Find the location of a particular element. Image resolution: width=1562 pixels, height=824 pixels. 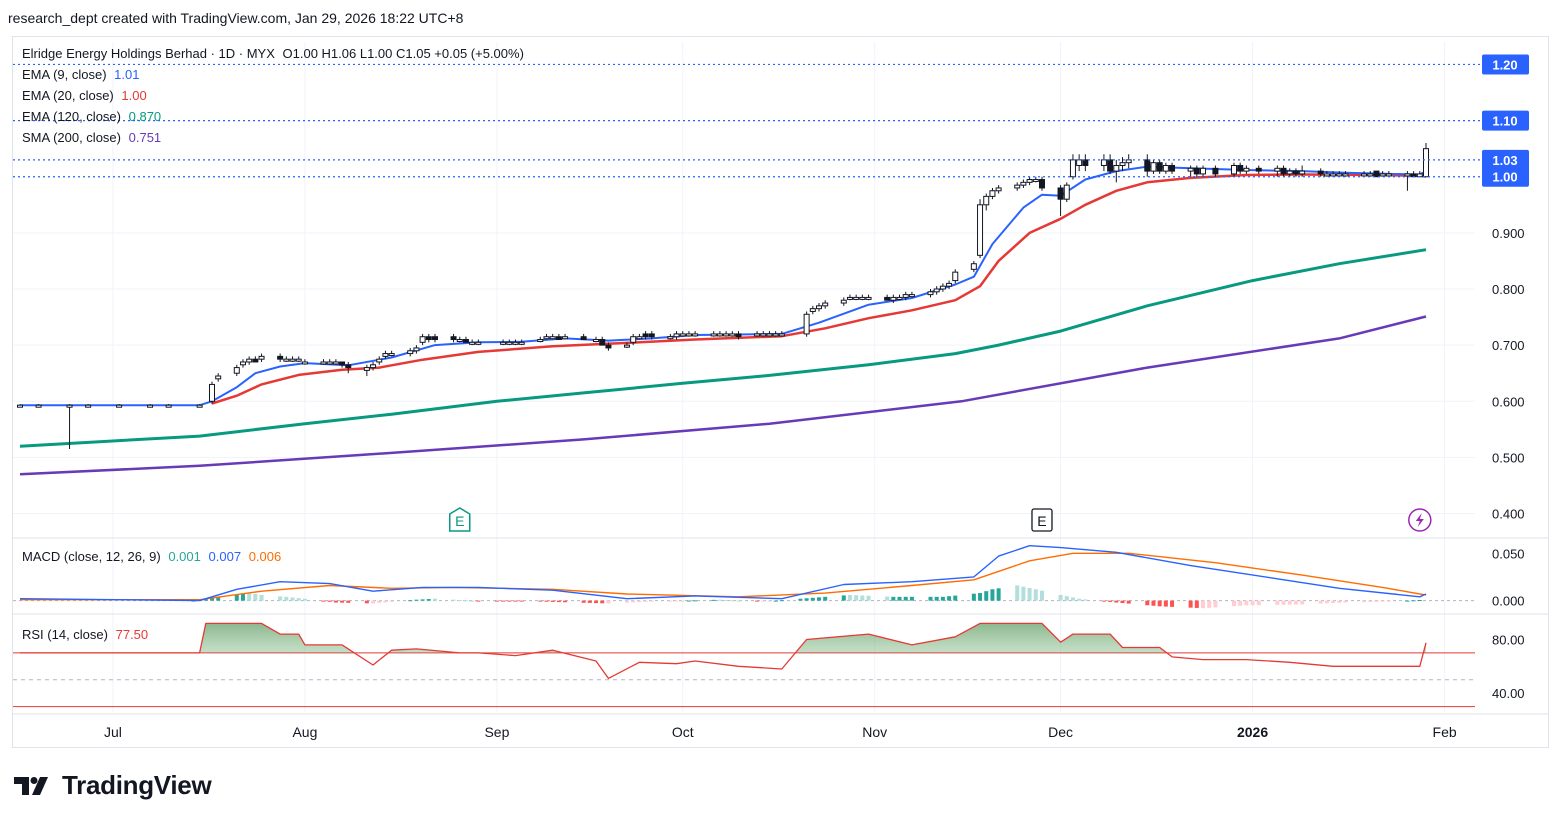

sma200-legend: SMA (200, close) 0.751 is located at coordinates (91, 137).